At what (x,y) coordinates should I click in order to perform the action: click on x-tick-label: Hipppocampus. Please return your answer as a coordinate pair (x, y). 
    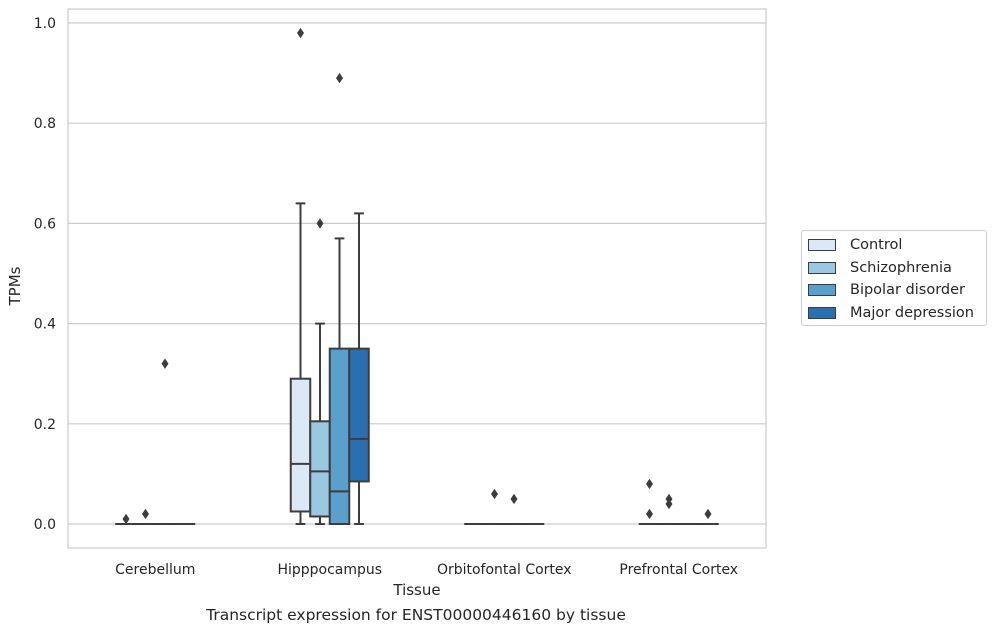
    Looking at the image, I should click on (329, 570).